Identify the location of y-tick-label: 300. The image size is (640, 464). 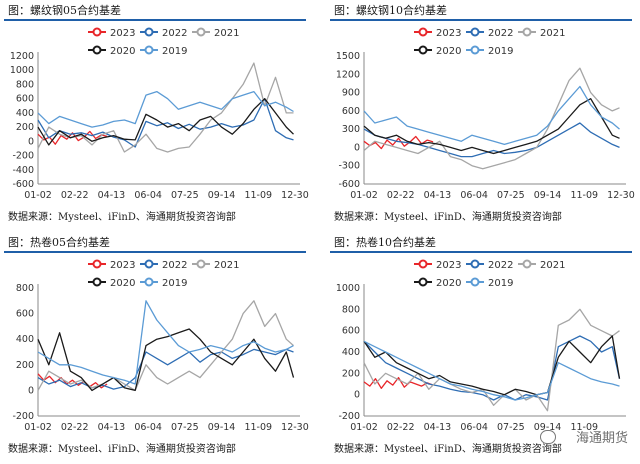
(351, 129).